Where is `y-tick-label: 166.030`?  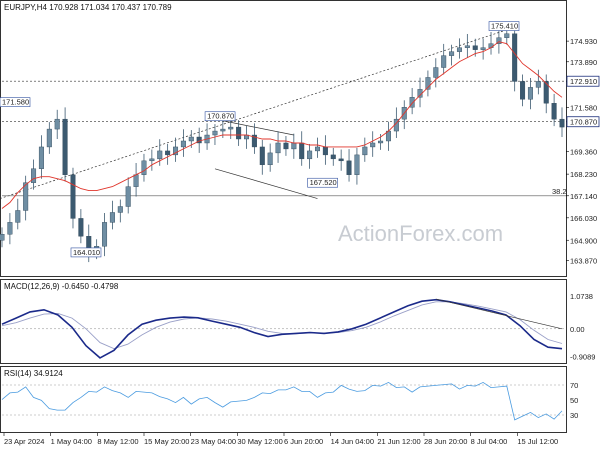 y-tick-label: 166.030 is located at coordinates (583, 218).